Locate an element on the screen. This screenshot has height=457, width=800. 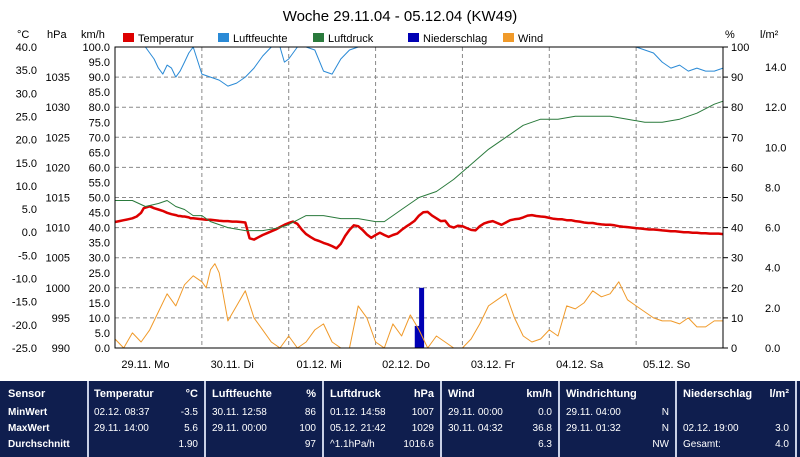
humidity-unit-label: % is located at coordinates (730, 35).